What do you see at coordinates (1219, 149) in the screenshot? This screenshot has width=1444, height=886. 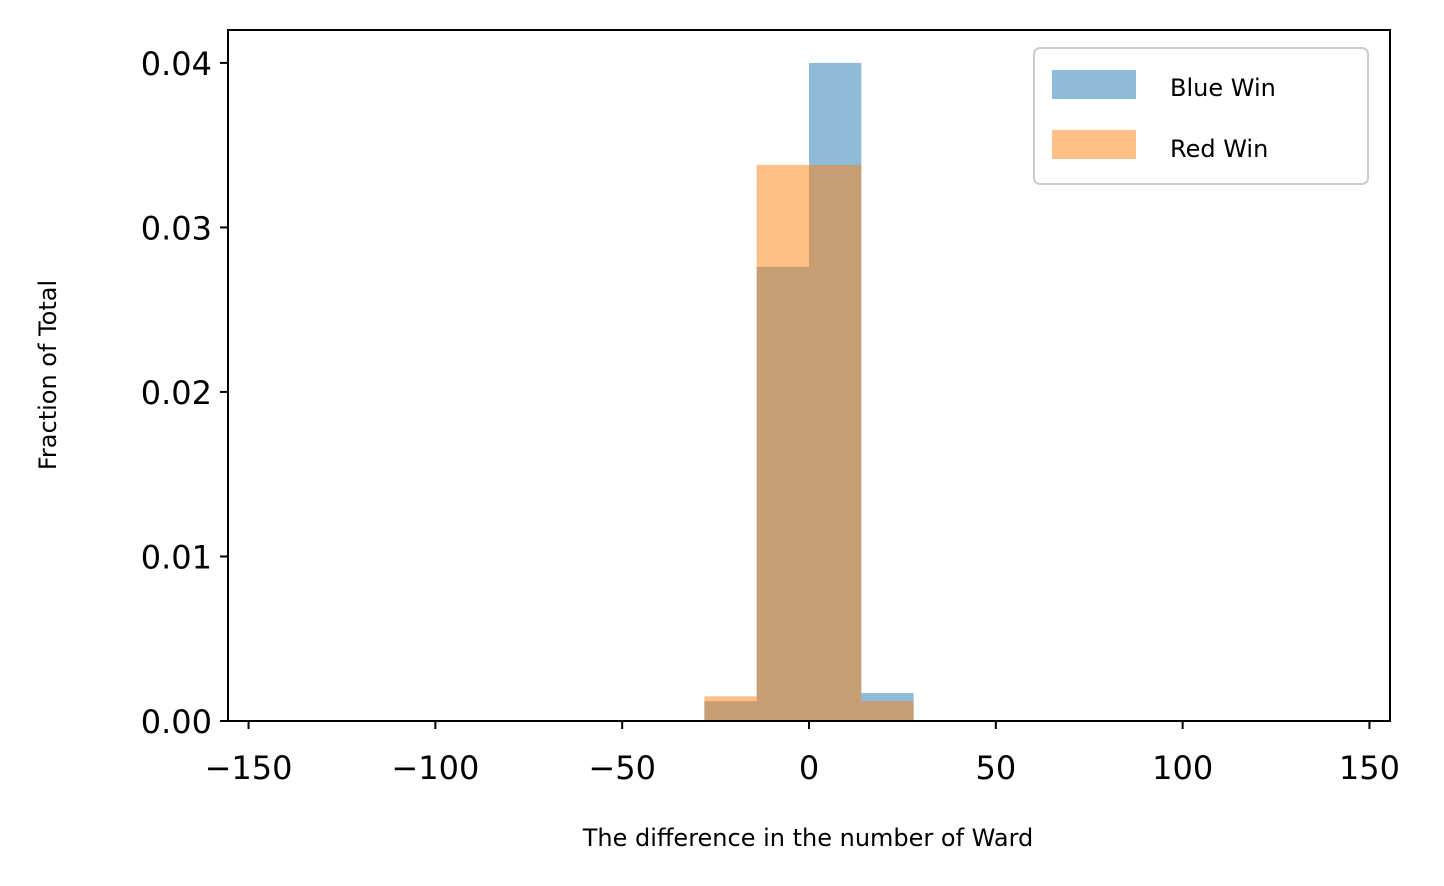 I see `legend-label-red-win: Red Win` at bounding box center [1219, 149].